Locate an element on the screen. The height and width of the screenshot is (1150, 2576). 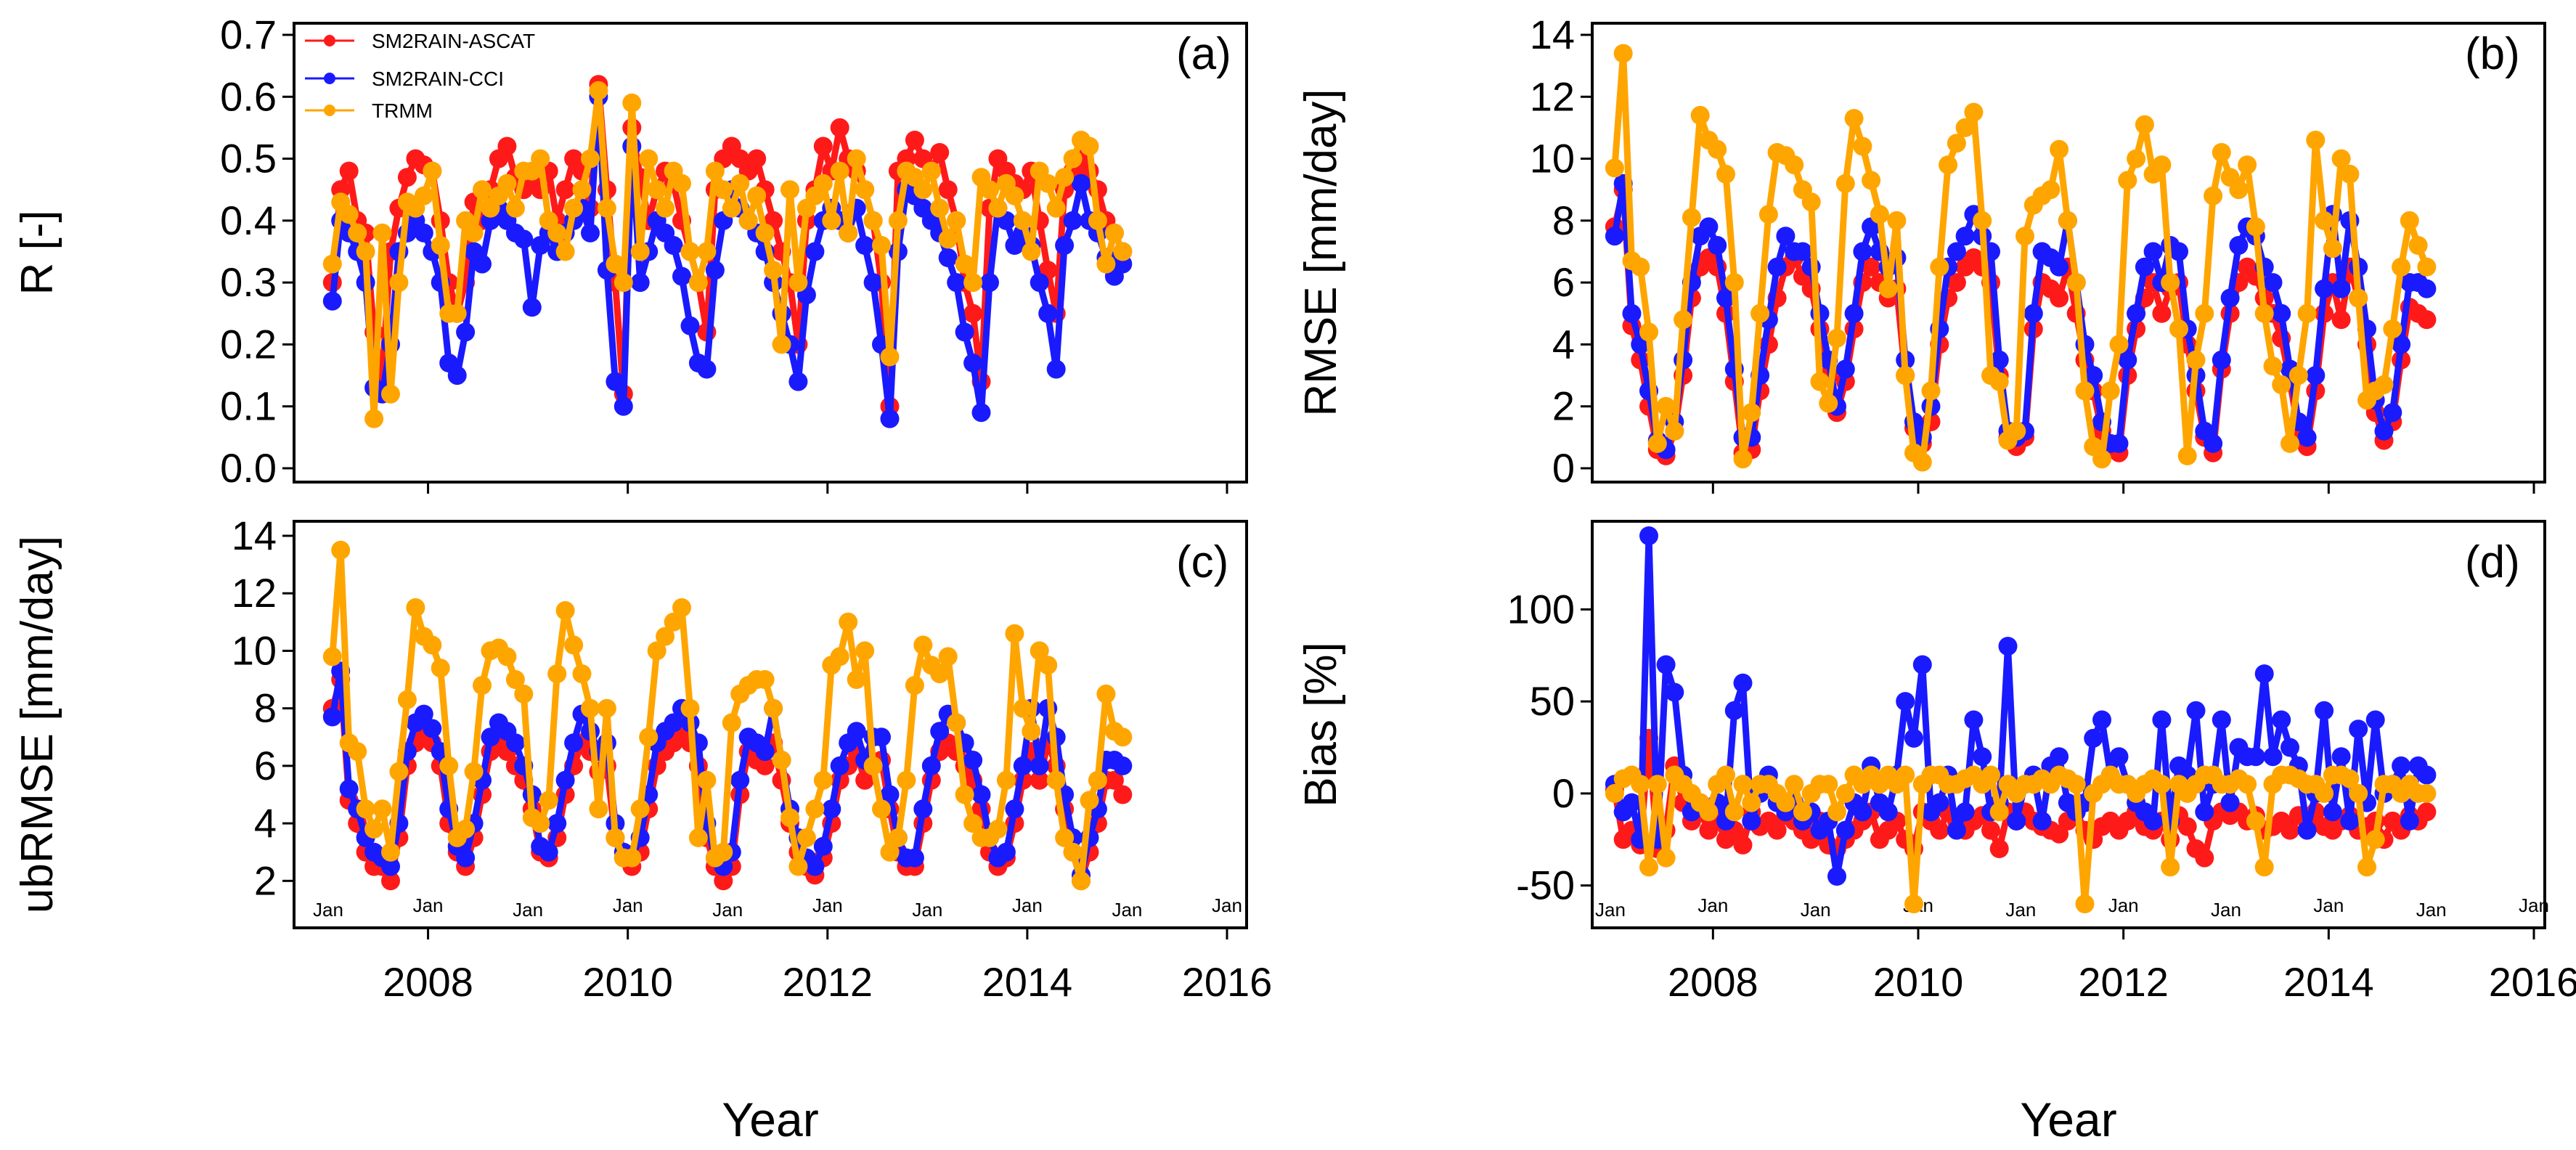
panel-b-ytick-label: 8 is located at coordinates (1563, 220).